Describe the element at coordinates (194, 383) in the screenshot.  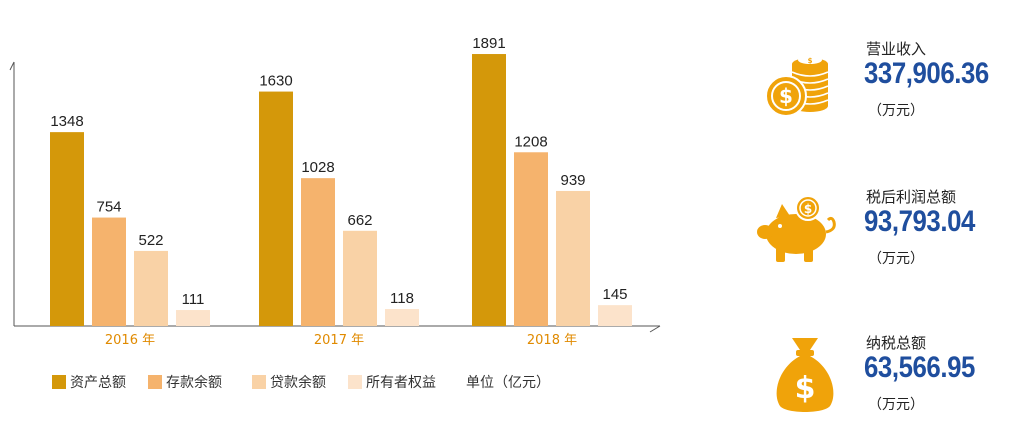
I see `legend-label: 存款余额` at that location.